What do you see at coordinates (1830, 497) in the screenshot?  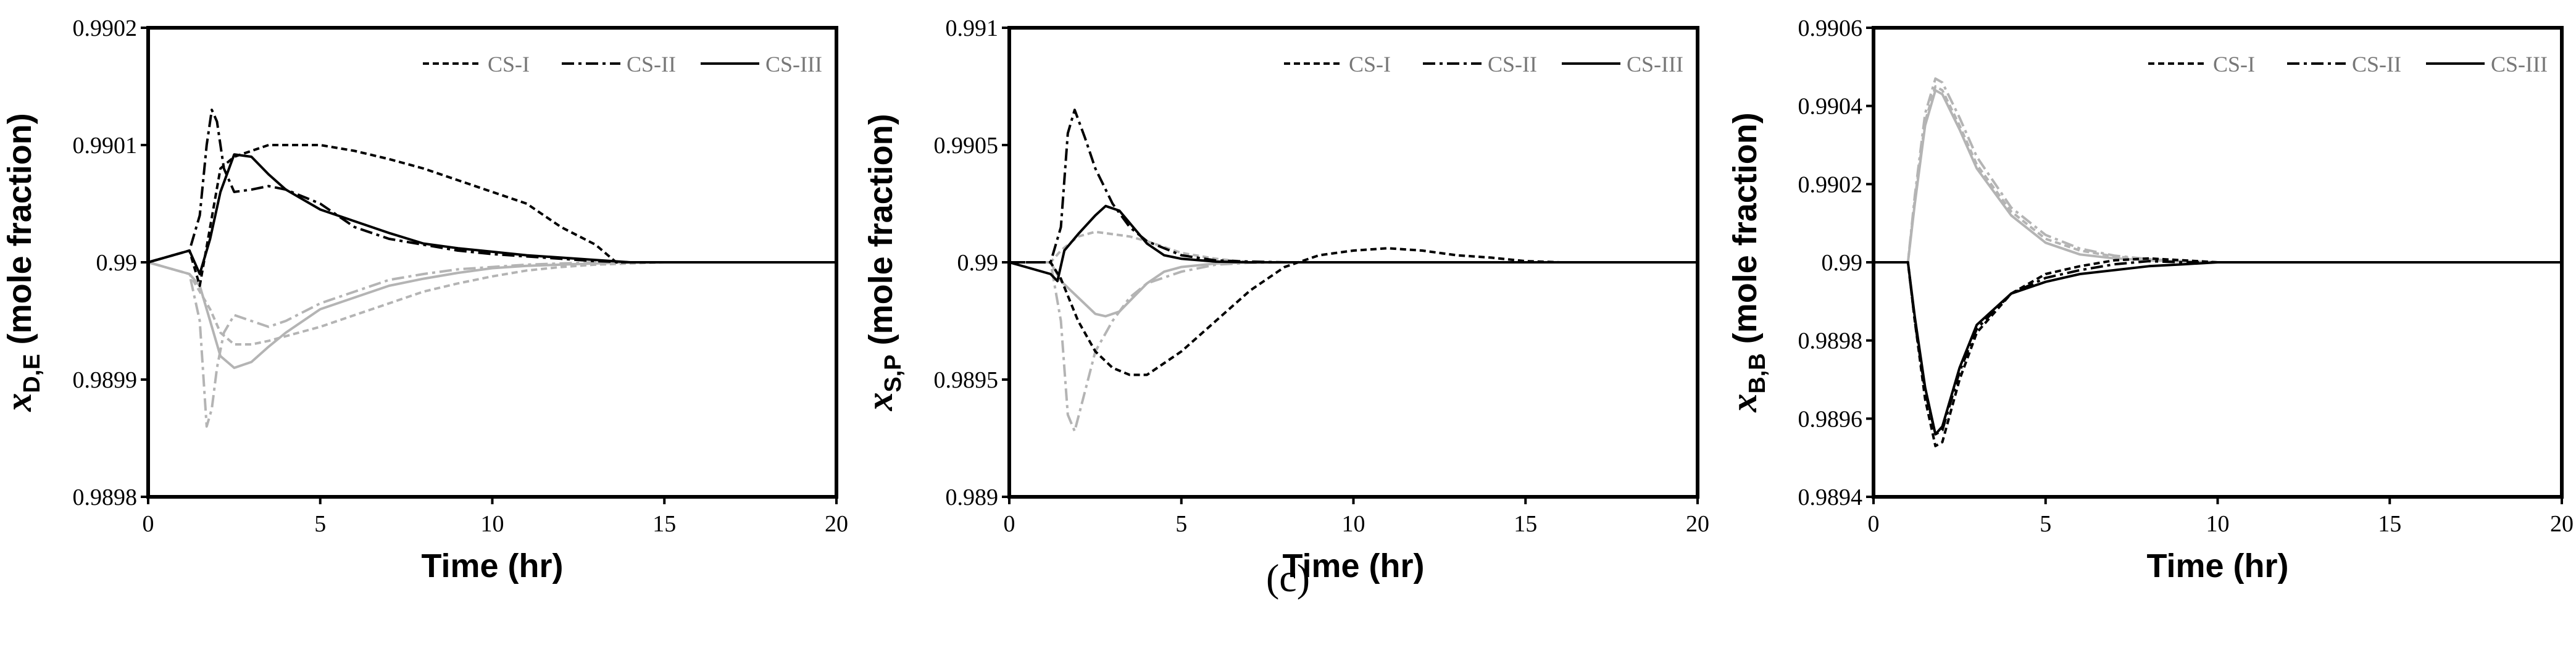 I see `y-tick-label: 0.9894` at bounding box center [1830, 497].